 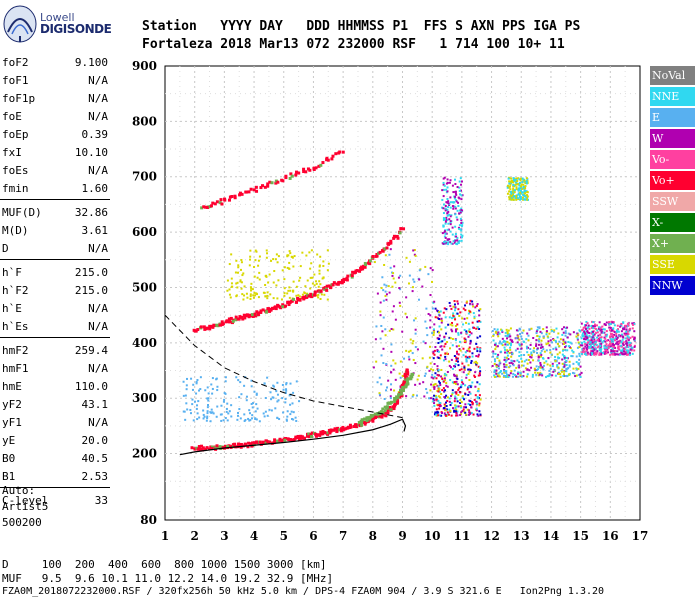 I want to click on param-value: 1.60, so click(x=95, y=188).